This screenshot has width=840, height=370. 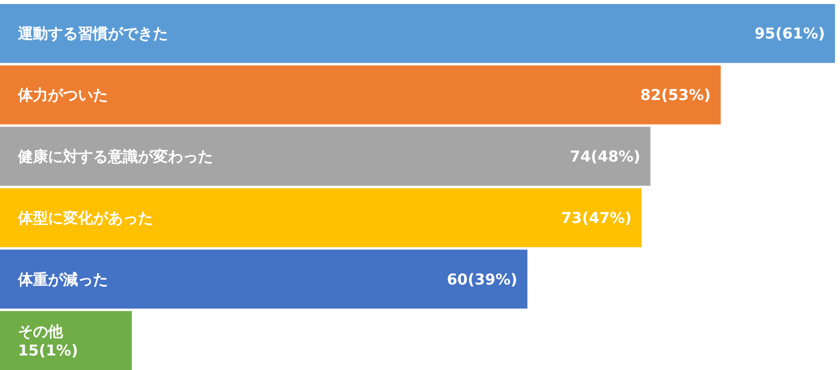 What do you see at coordinates (85, 217) in the screenshot?
I see `y-tick-label: 体型に変化があった` at bounding box center [85, 217].